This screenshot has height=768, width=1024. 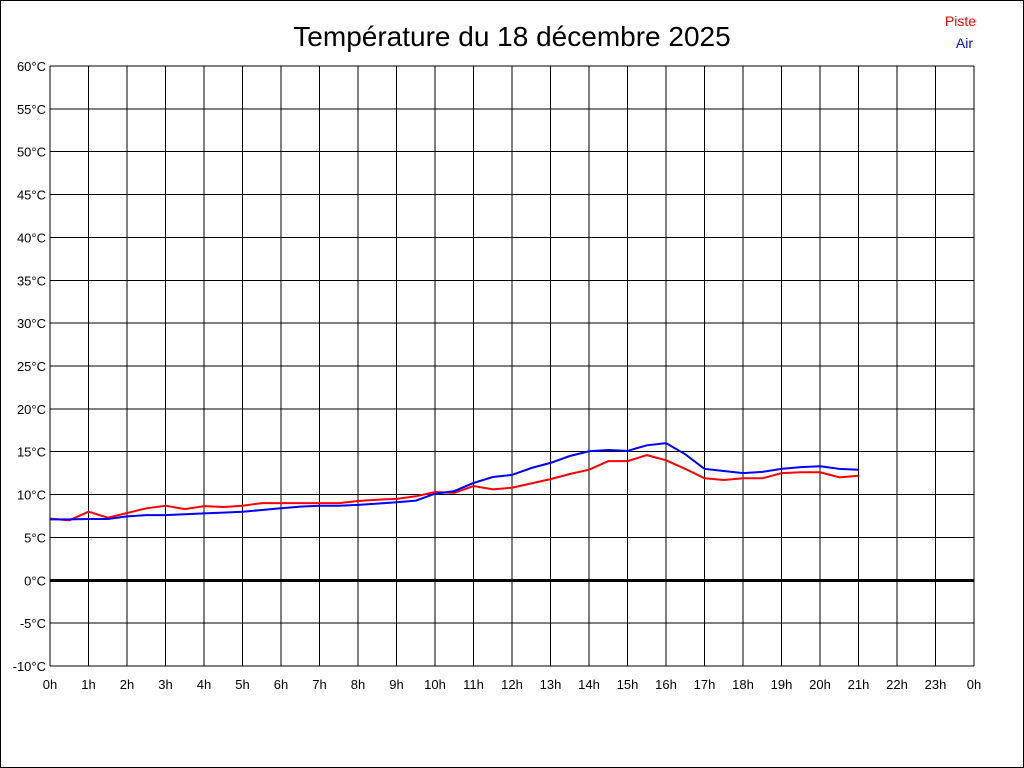 What do you see at coordinates (319, 684) in the screenshot?
I see `x-tick-label: 7h` at bounding box center [319, 684].